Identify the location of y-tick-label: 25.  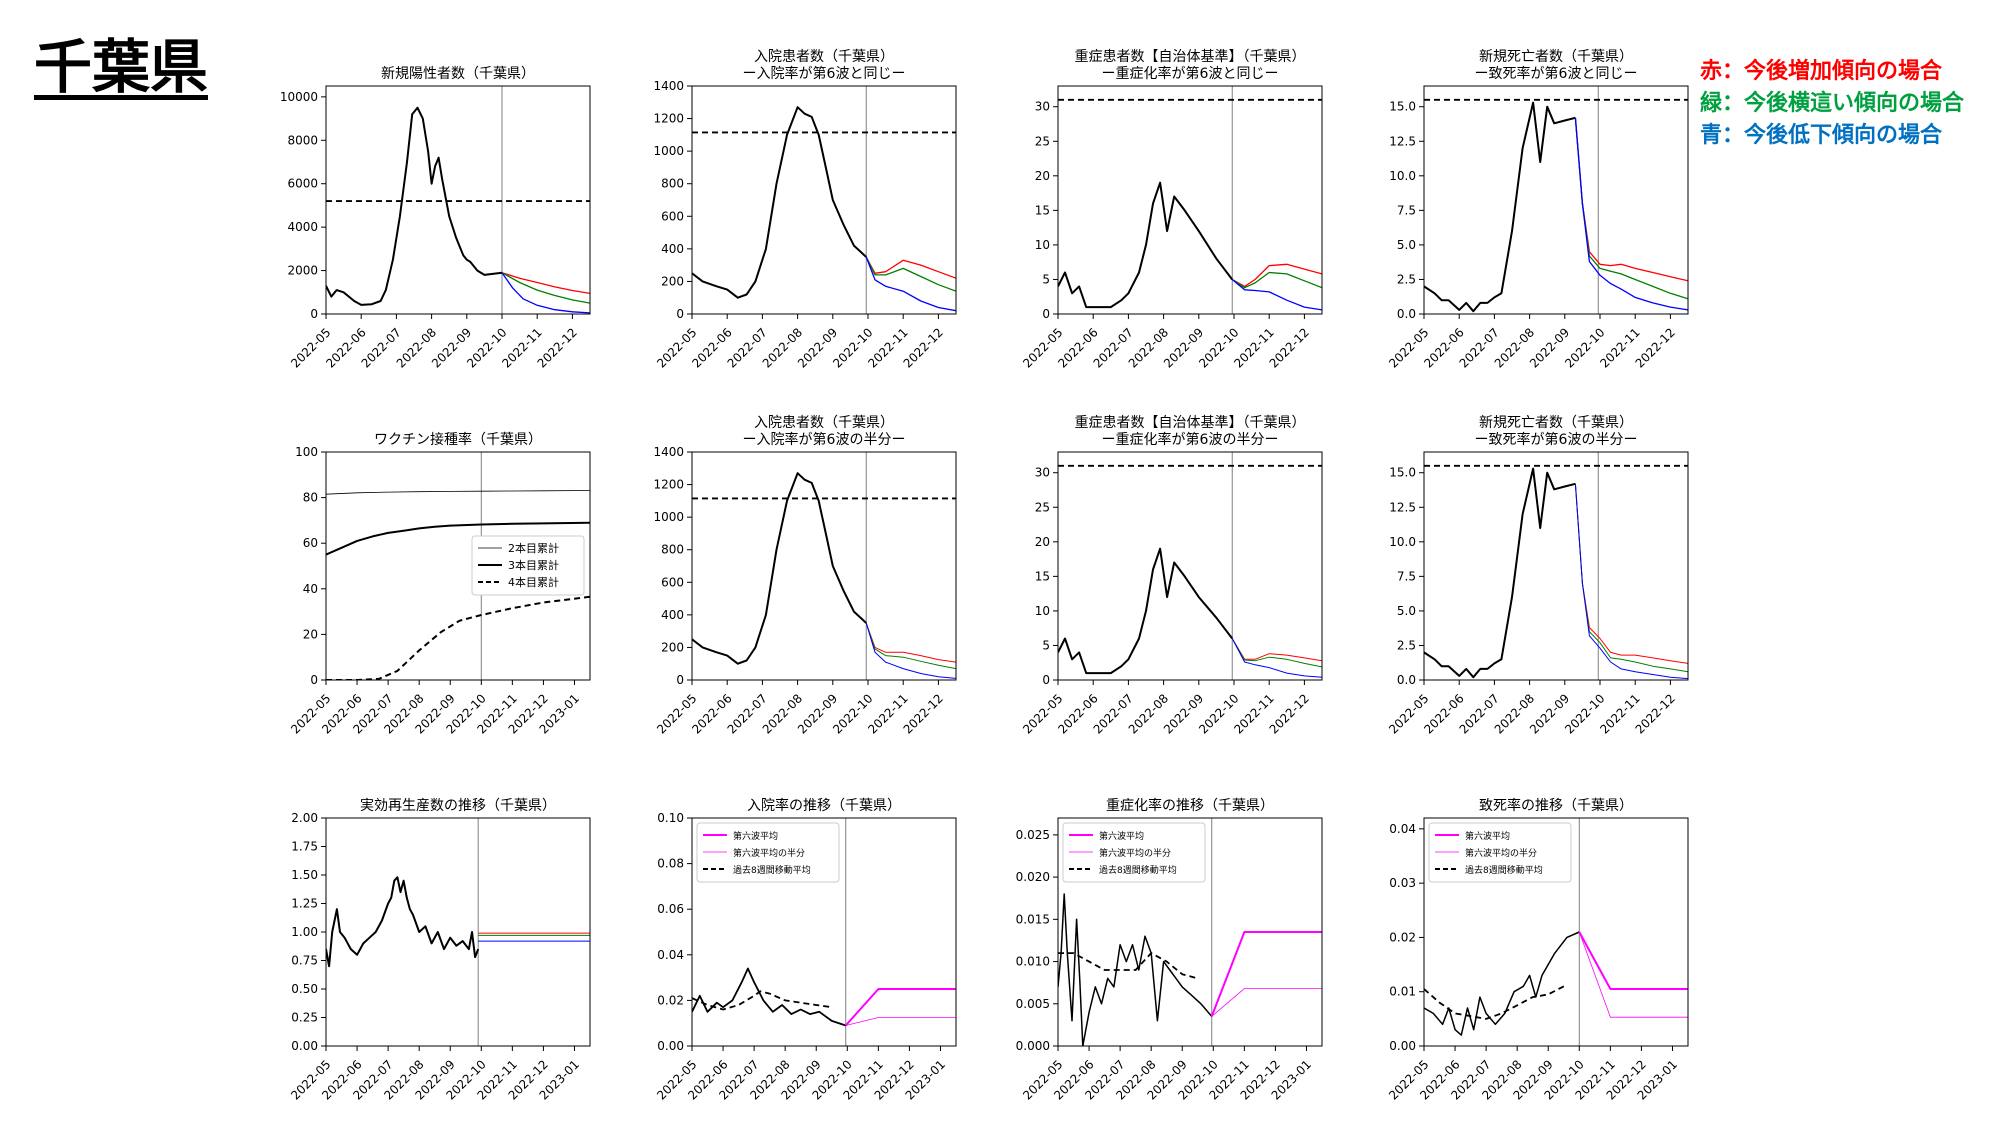
(1042, 507).